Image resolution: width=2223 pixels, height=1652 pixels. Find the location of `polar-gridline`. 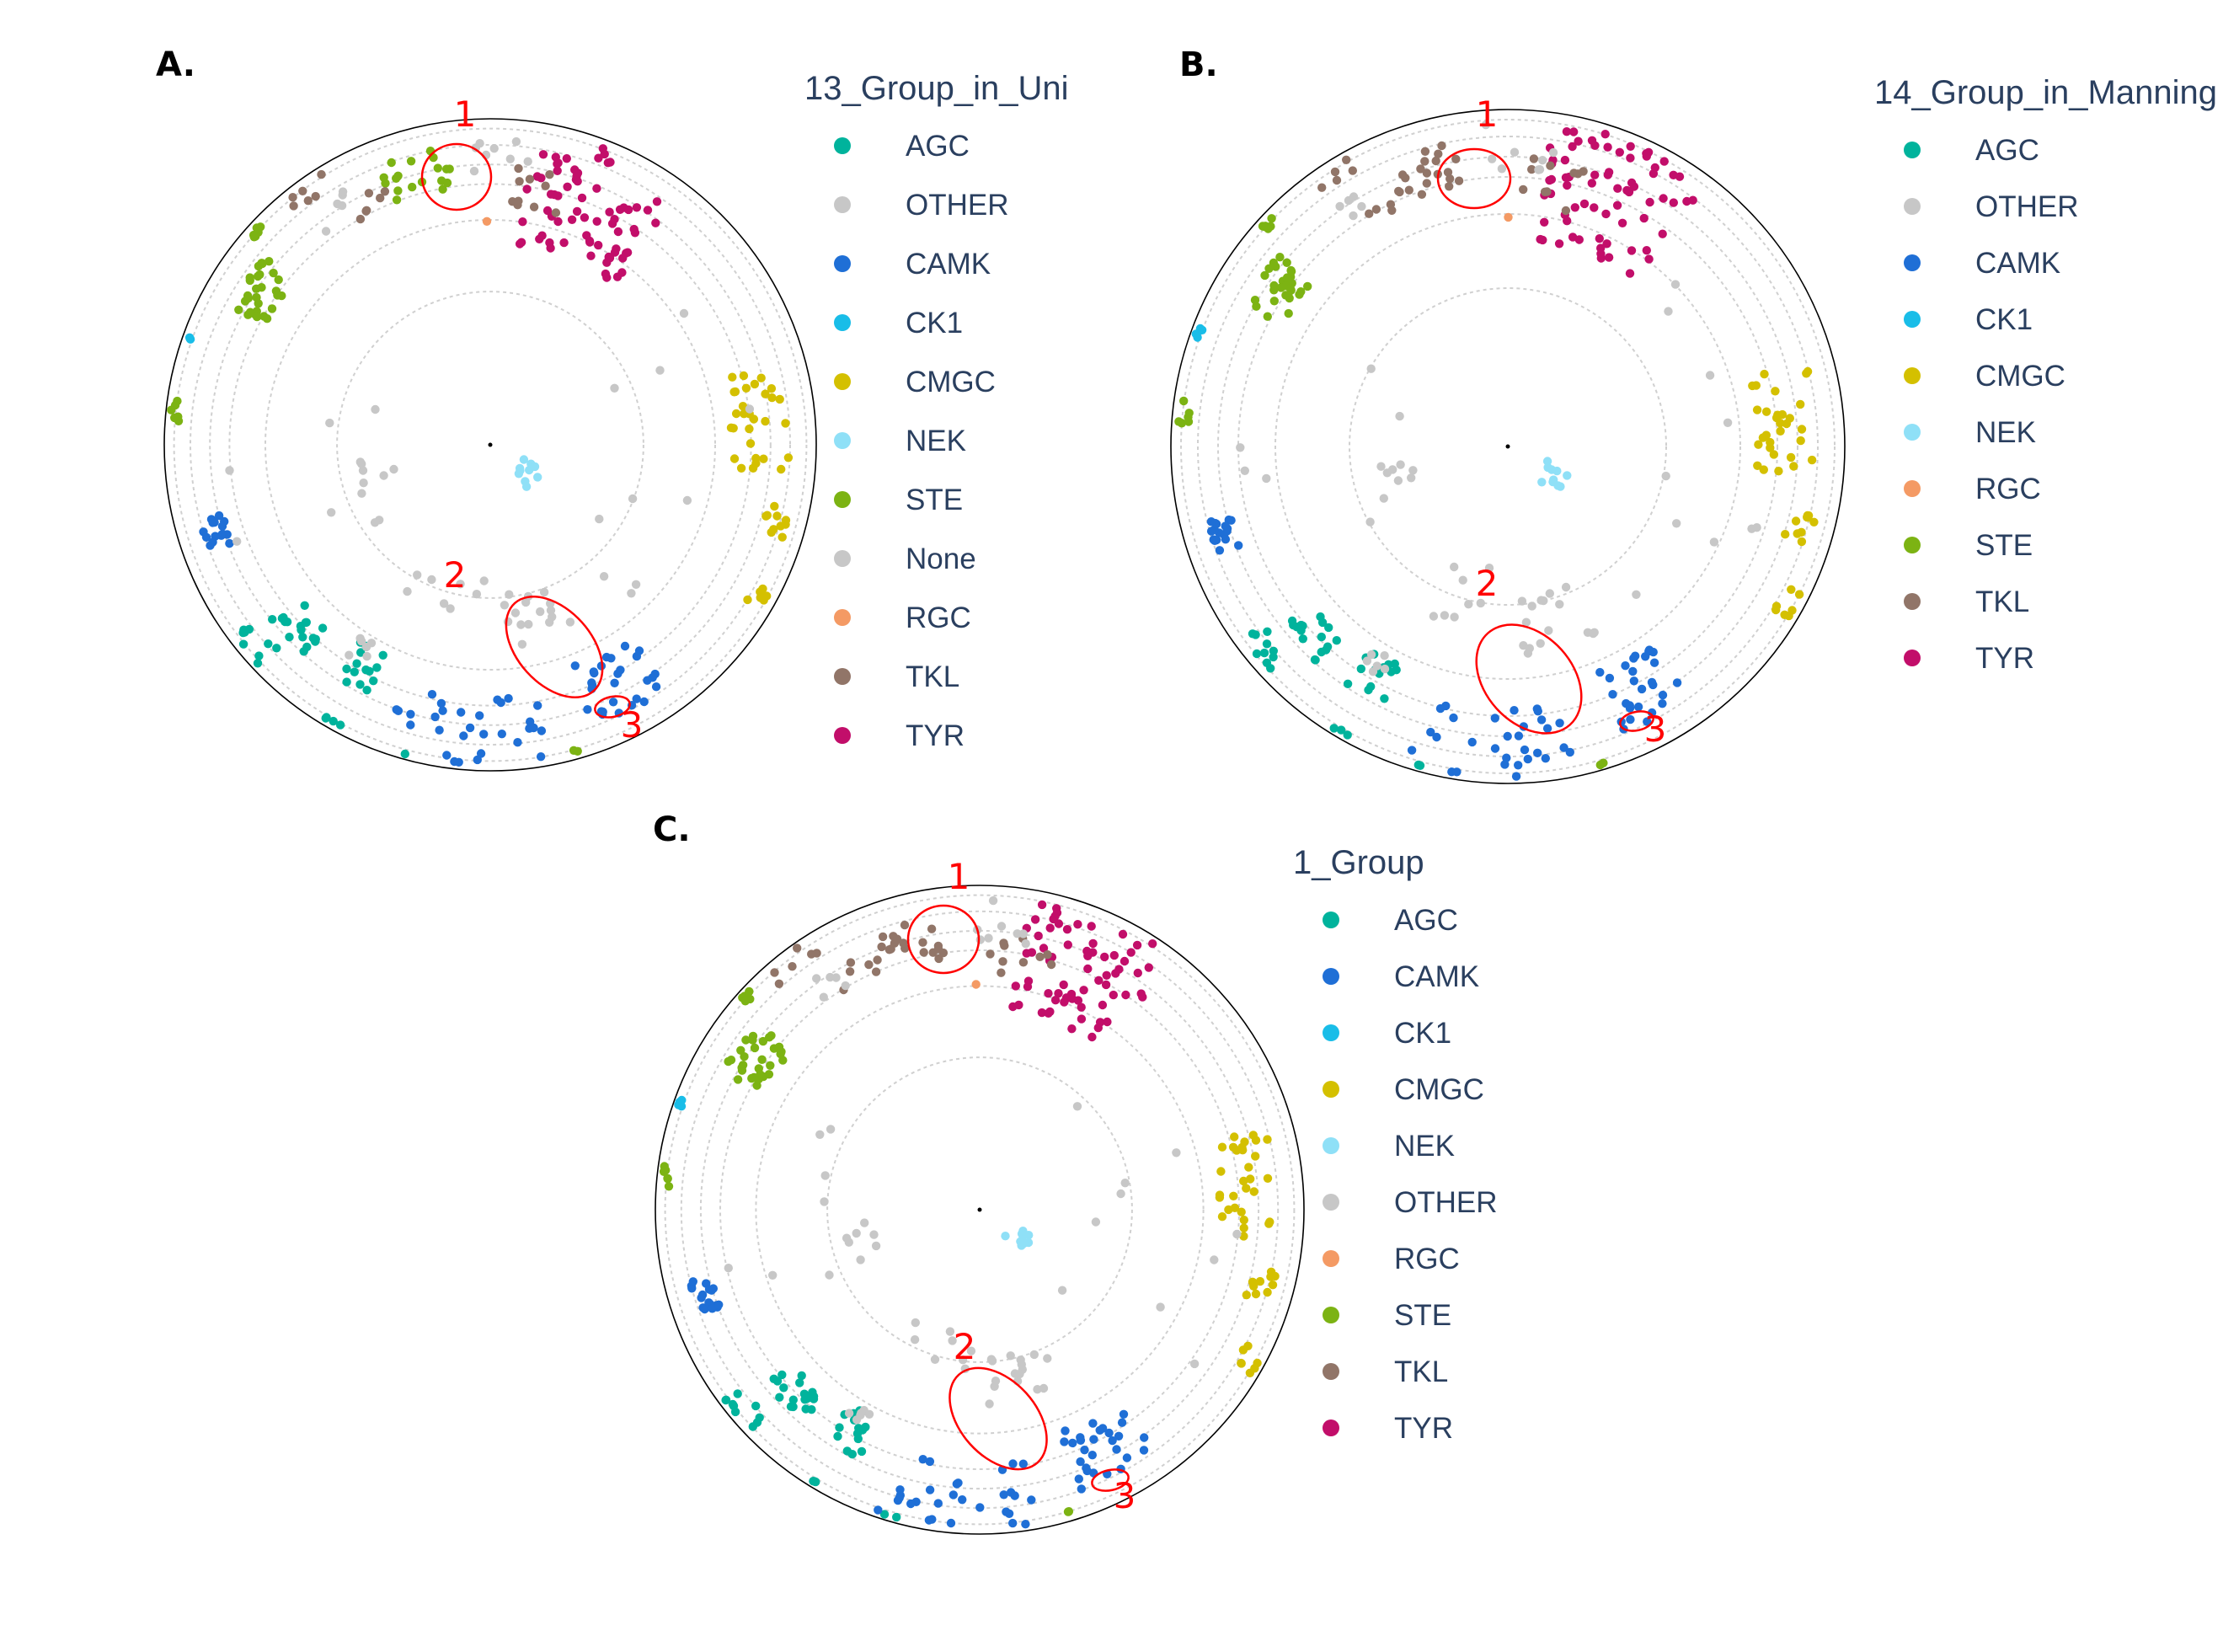

polar-gridline is located at coordinates (980, 1210).